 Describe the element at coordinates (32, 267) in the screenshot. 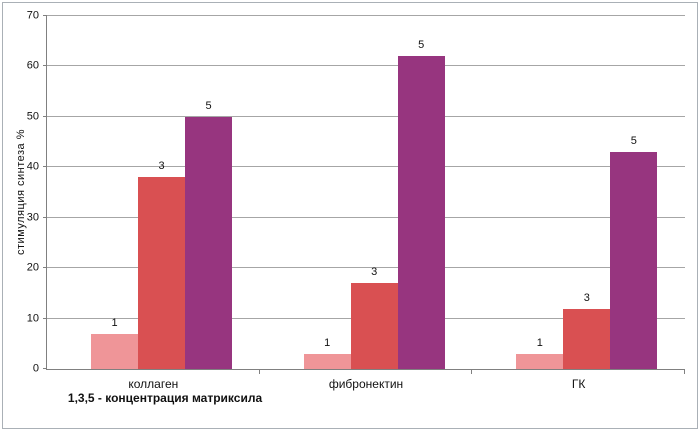

I see `y-axis-tick-label: 20` at that location.